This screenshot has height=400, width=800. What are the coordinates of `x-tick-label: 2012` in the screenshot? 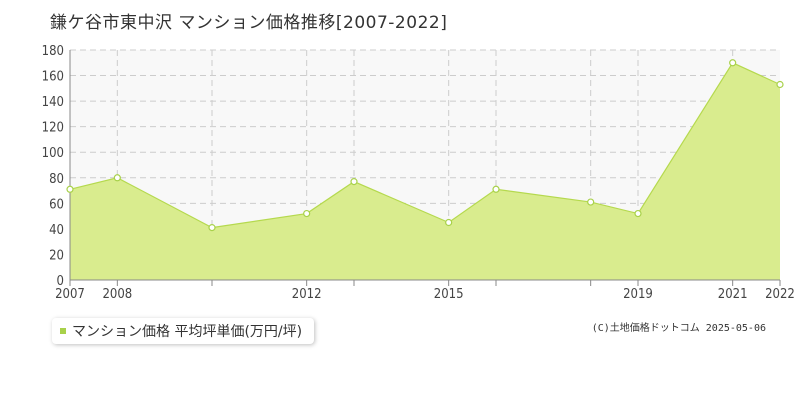 It's located at (307, 294).